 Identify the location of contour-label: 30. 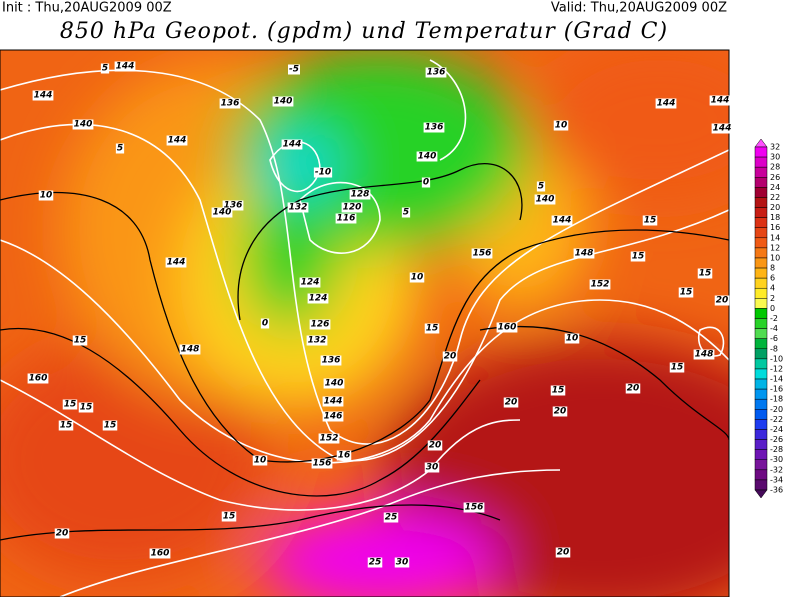
(402, 563).